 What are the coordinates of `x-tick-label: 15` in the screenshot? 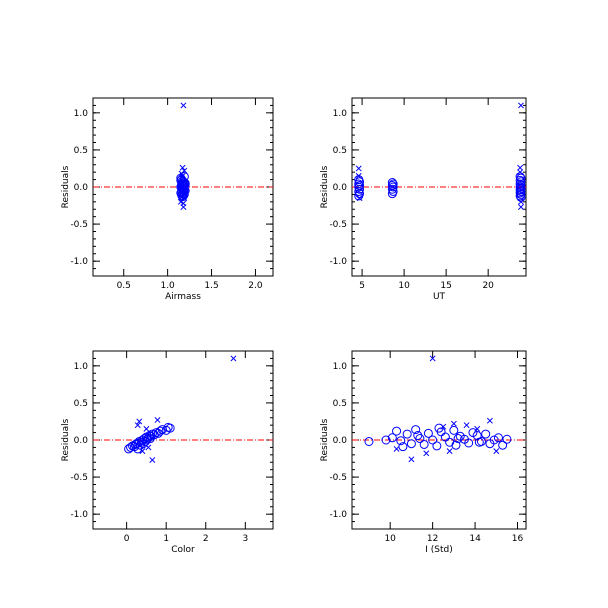 It's located at (445, 286).